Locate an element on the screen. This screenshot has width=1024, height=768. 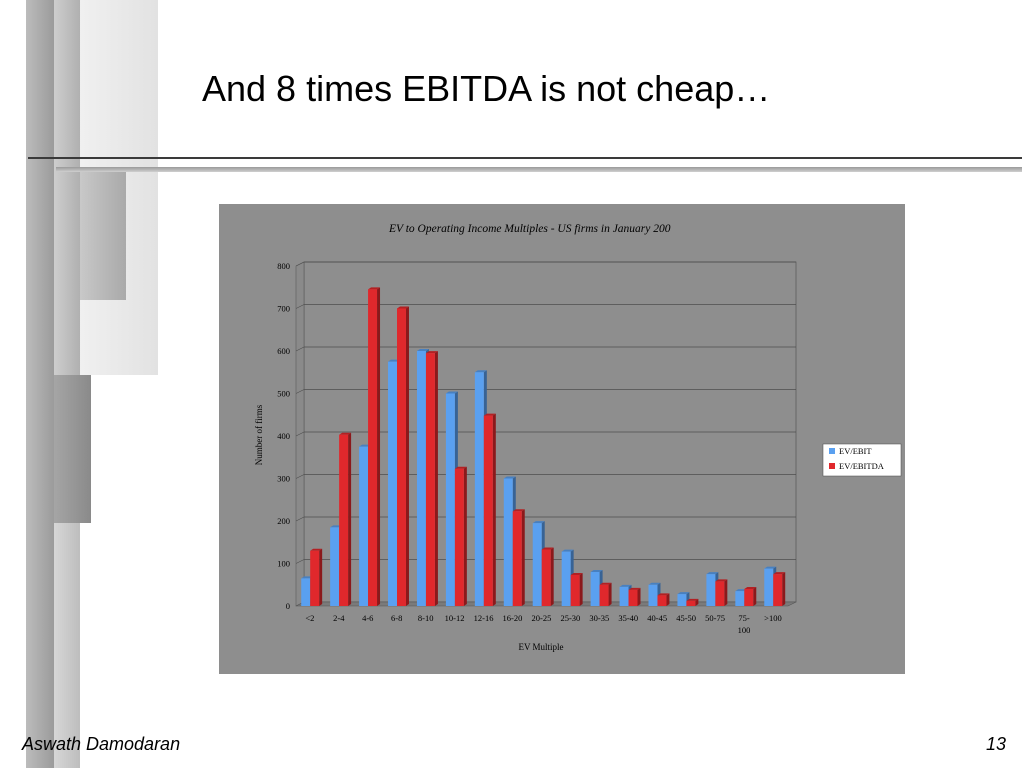
y-tick-label-0: 0 is located at coordinates (288, 606).